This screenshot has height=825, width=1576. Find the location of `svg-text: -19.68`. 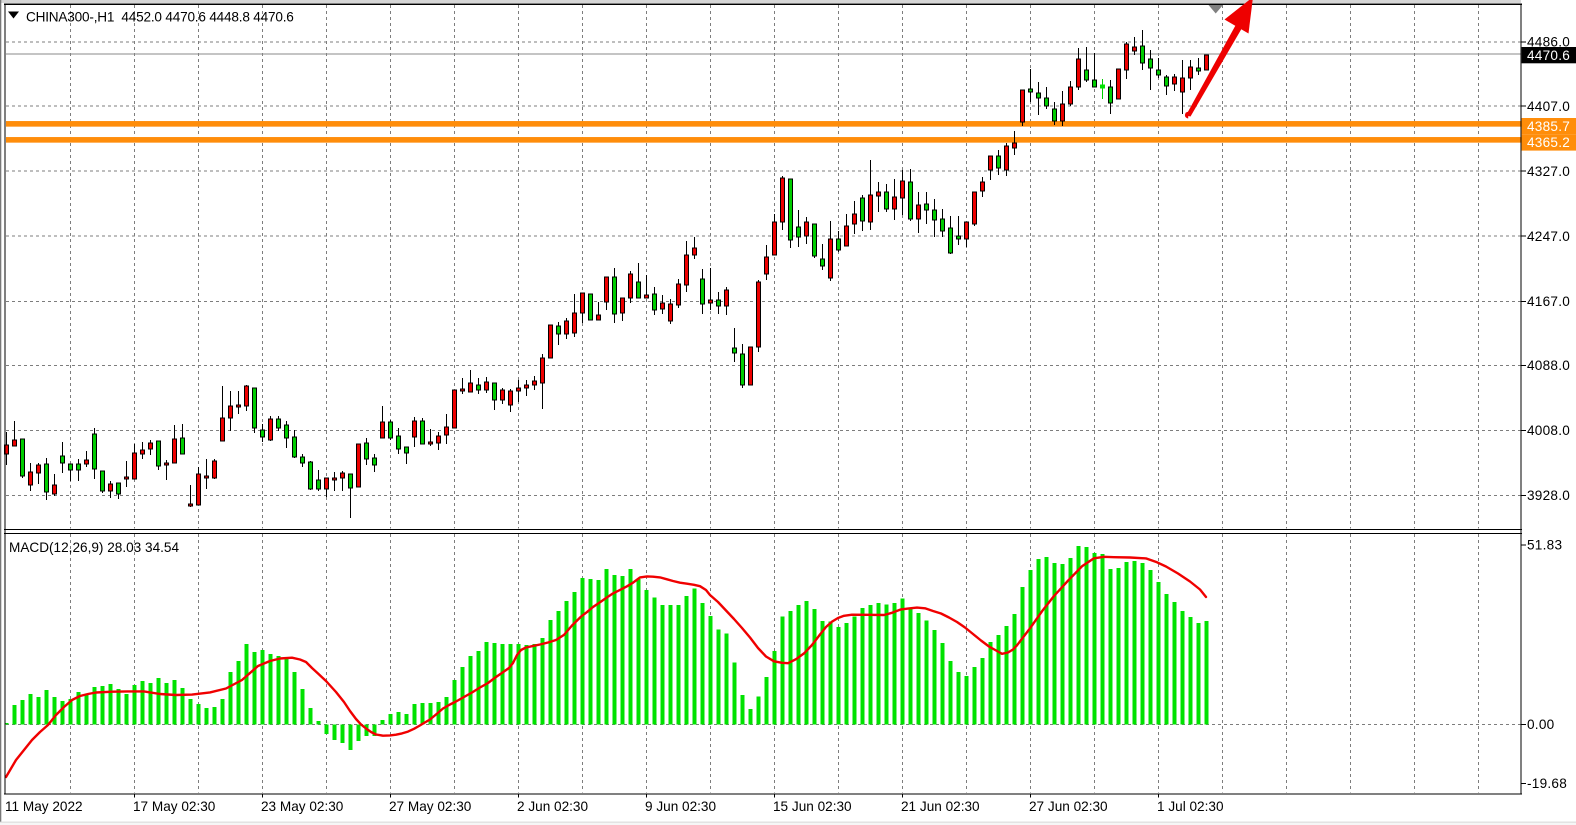

svg-text: -19.68 is located at coordinates (1547, 783).